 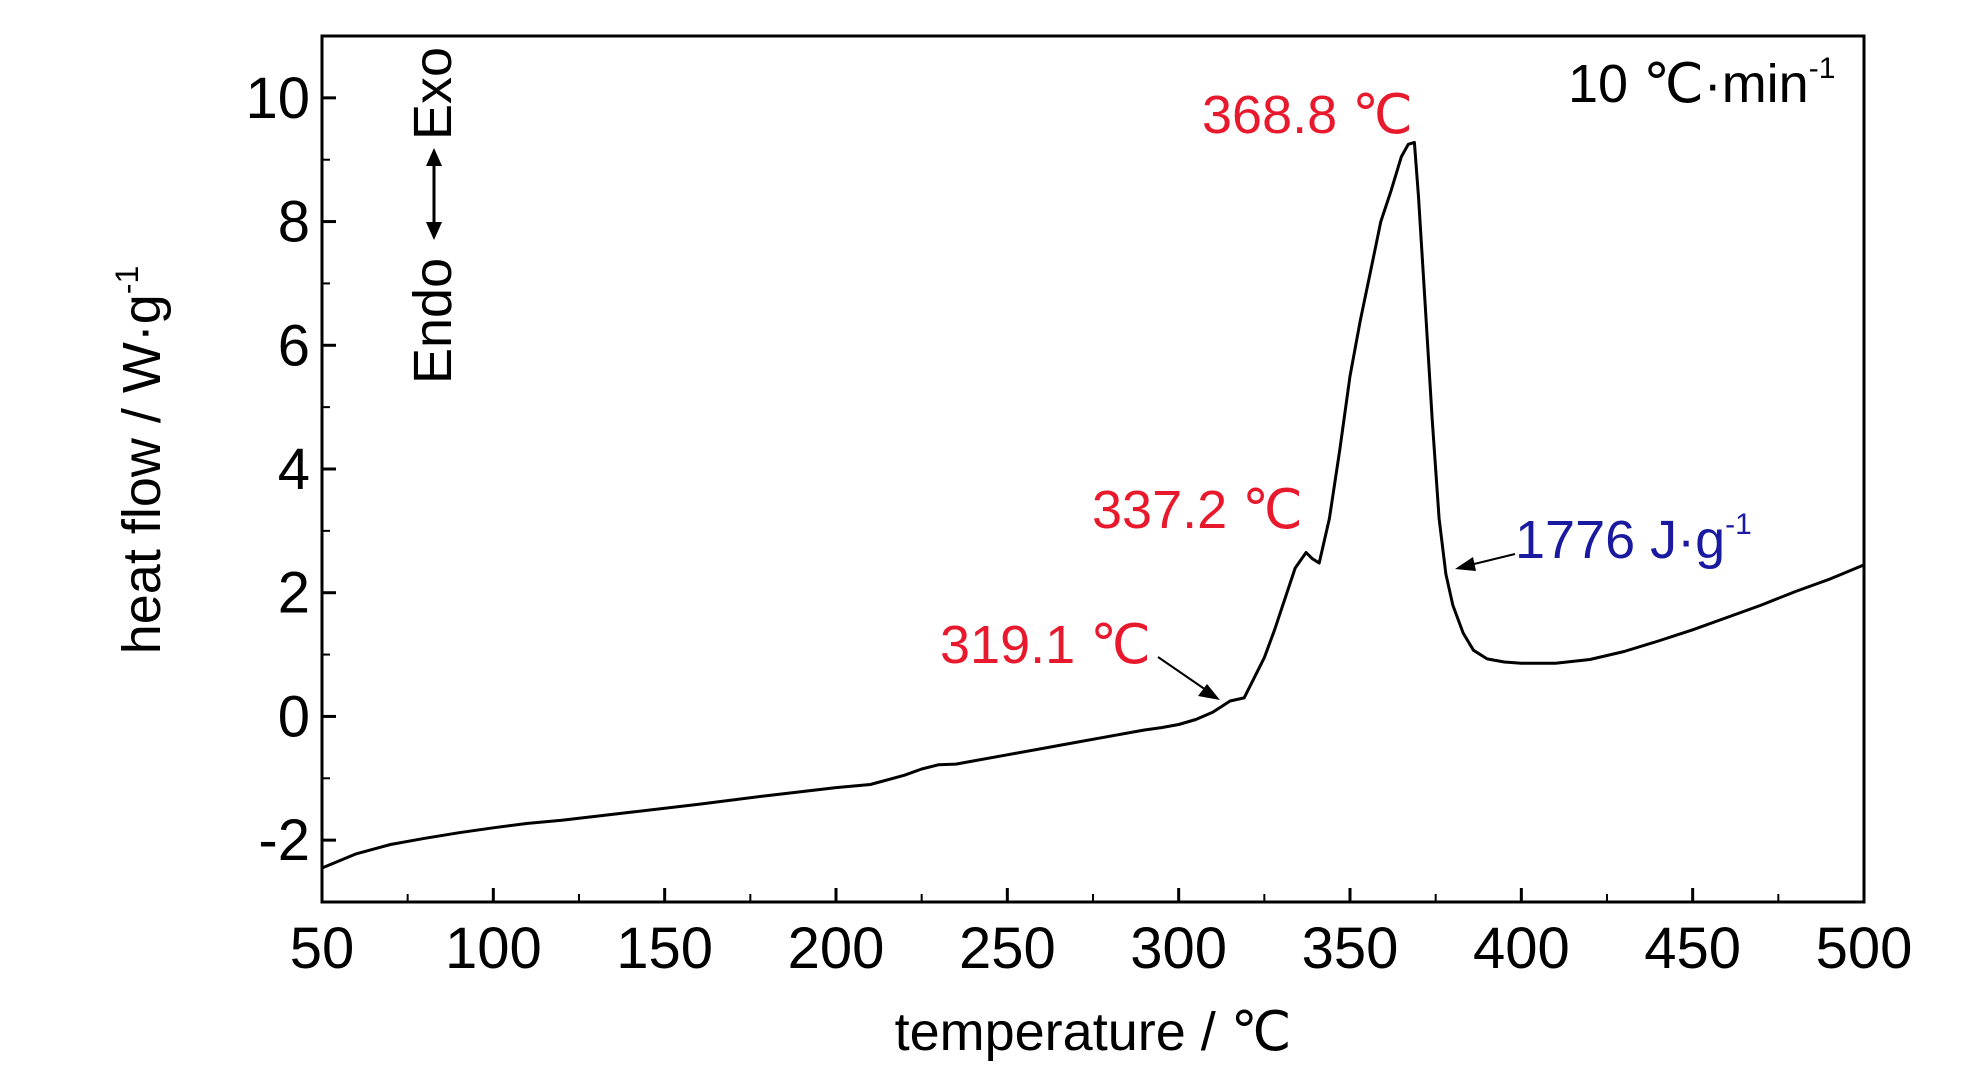 What do you see at coordinates (1197, 510) in the screenshot?
I see `peak-337-label: 337.2 ℃` at bounding box center [1197, 510].